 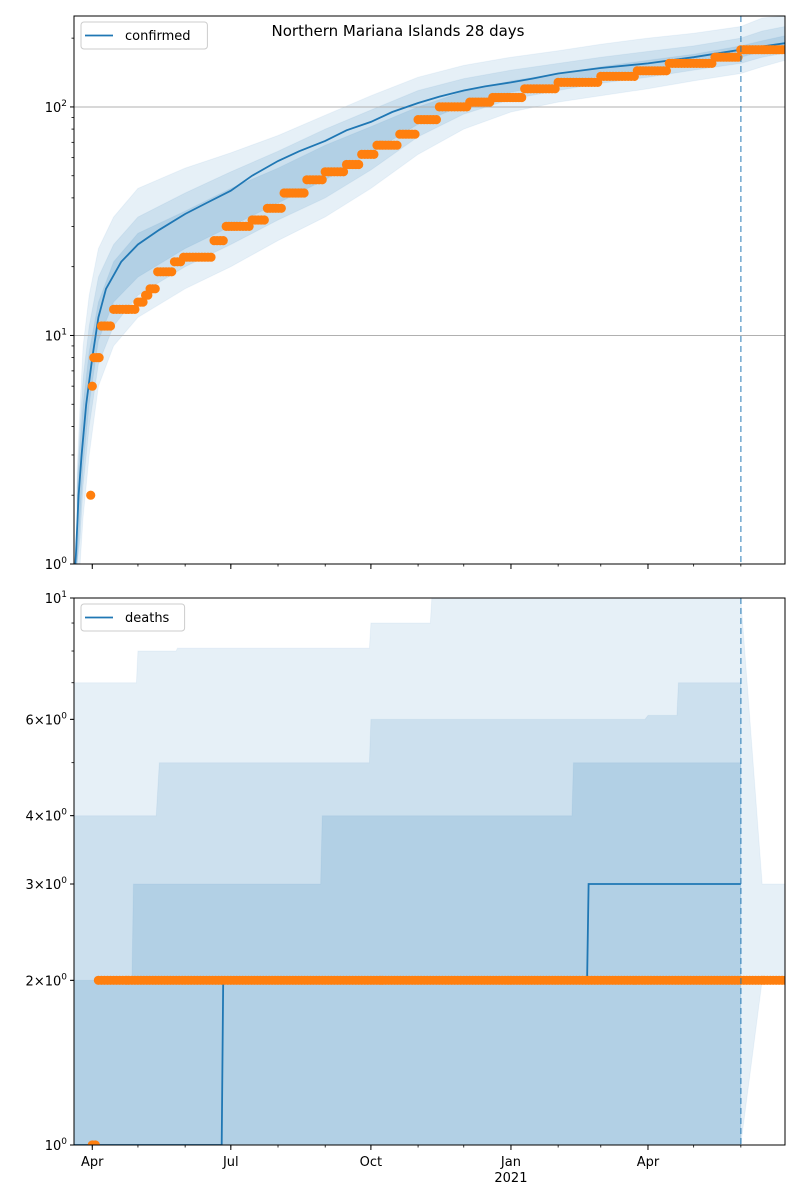 I want to click on y-tick-label: 4×100, so click(x=47, y=816).